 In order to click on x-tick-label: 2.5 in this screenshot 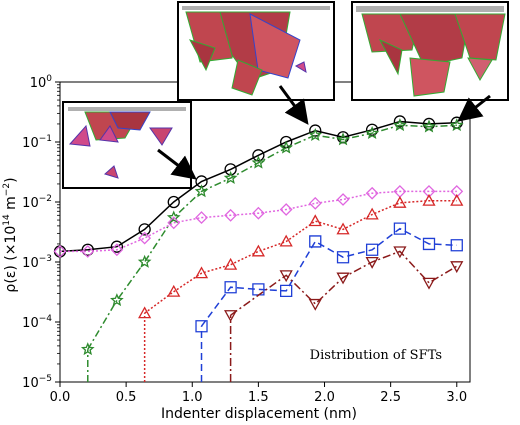, I will do `click(390, 397)`.